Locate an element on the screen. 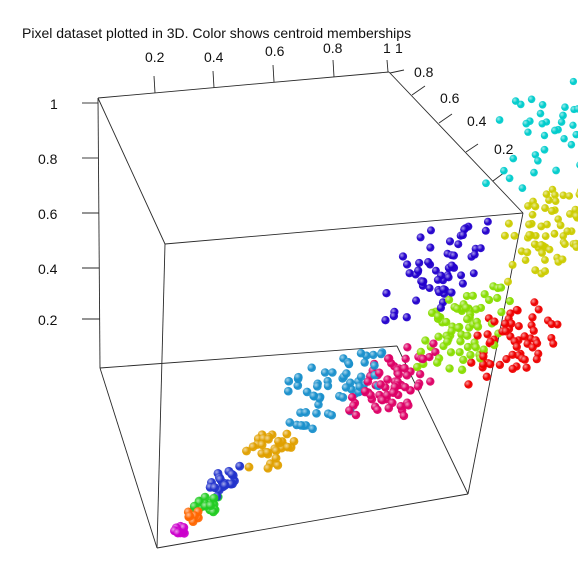 This screenshot has height=579, width=578. right-axis-tick-label: 0.4 is located at coordinates (477, 121).